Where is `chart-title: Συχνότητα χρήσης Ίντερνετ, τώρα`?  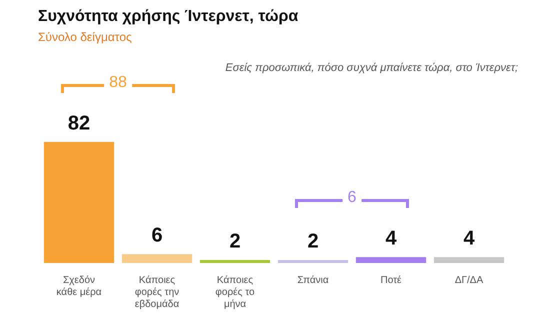
chart-title: Συχνότητα χρήσης Ίντερνετ, τώρα is located at coordinates (168, 17).